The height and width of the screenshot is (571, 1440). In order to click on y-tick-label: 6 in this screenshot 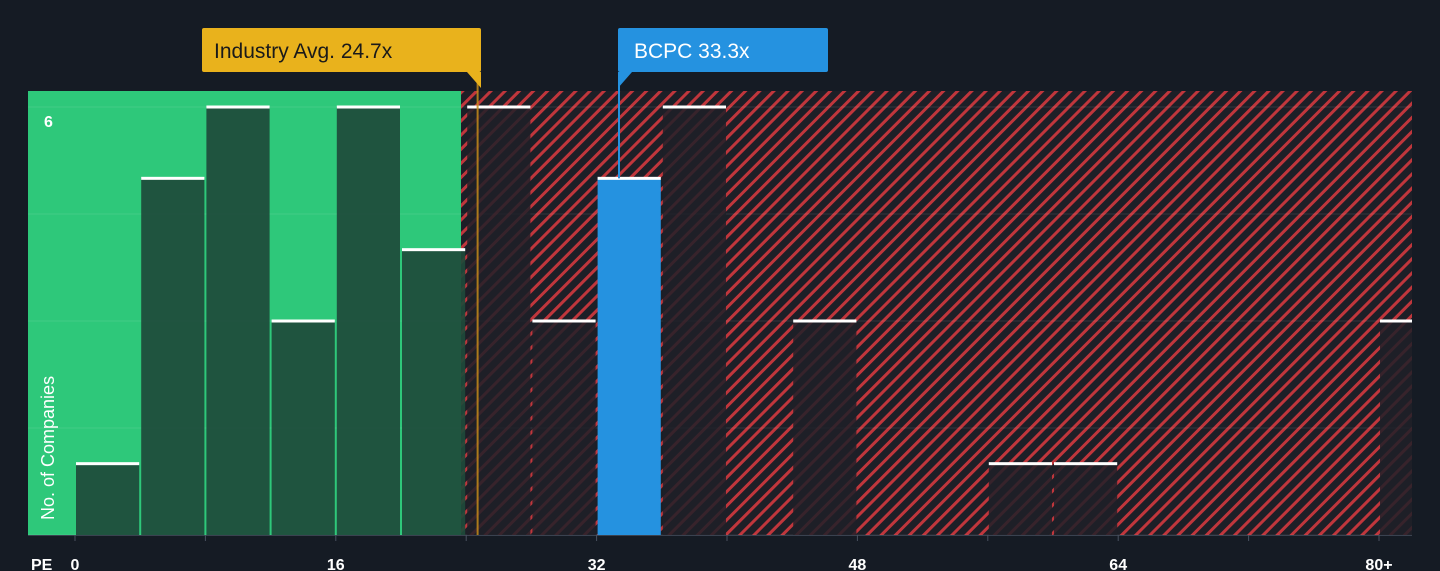, I will do `click(48, 122)`.